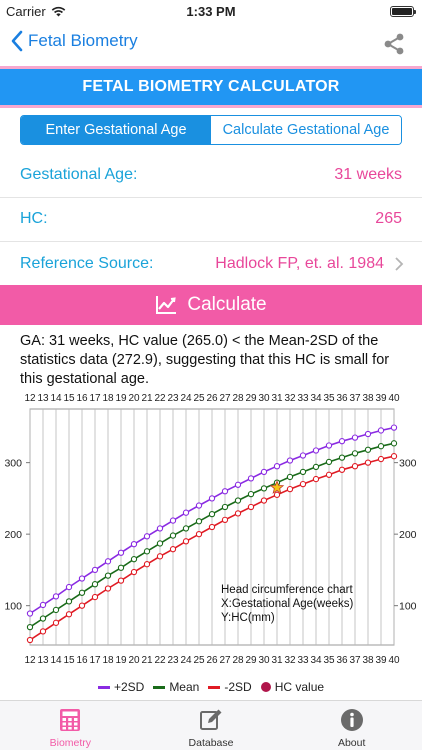 The image size is (422, 750). What do you see at coordinates (408, 464) in the screenshot?
I see `y-tick-label-right: 300` at bounding box center [408, 464].